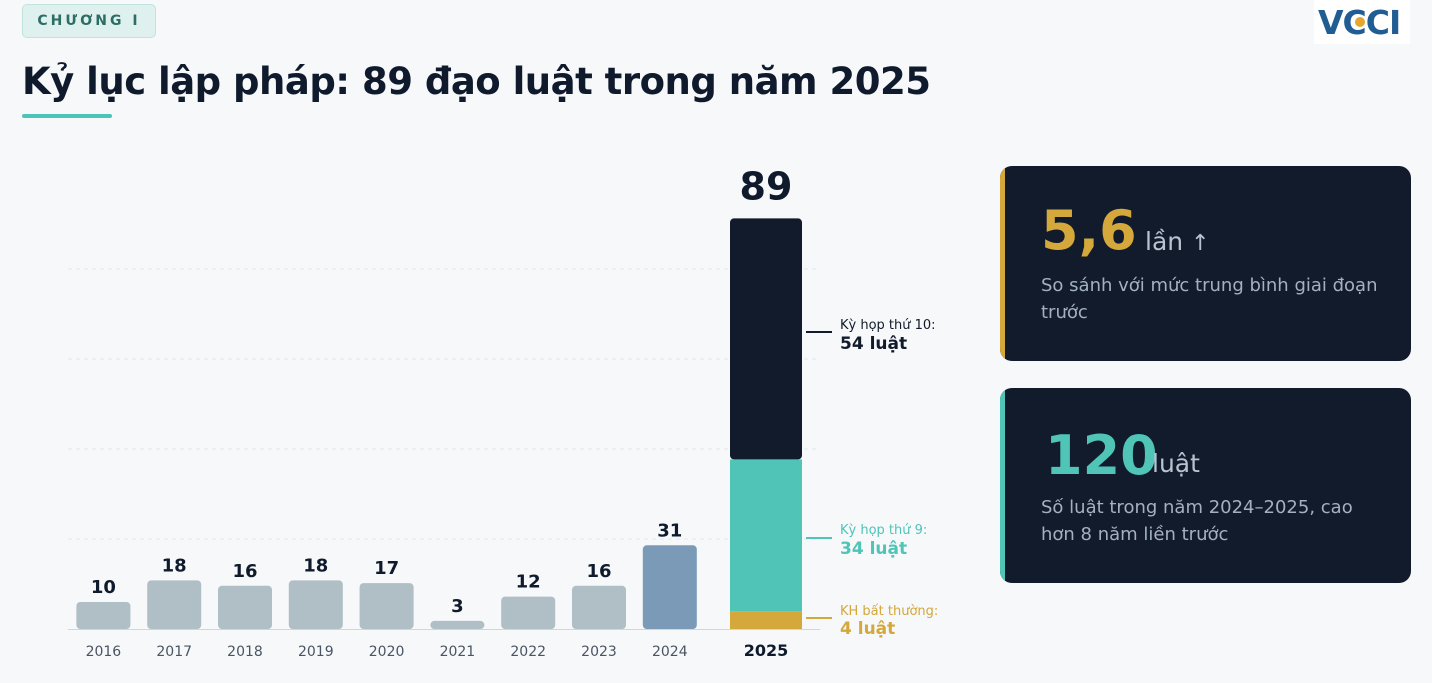 This screenshot has width=1432, height=683. I want to click on stat-unit-label: luật, so click(1176, 463).